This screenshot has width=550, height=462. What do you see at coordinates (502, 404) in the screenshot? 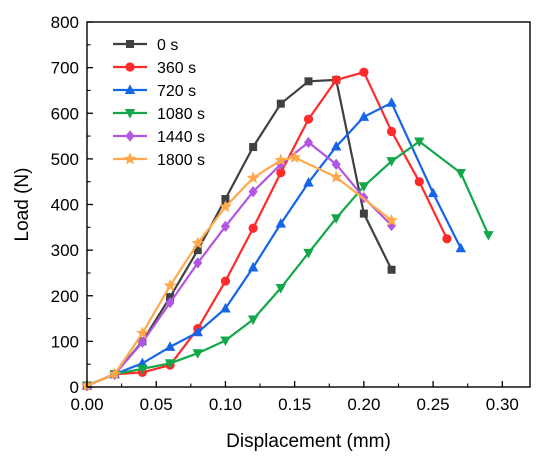
I see `x-tick-label: 0.30` at bounding box center [502, 404].